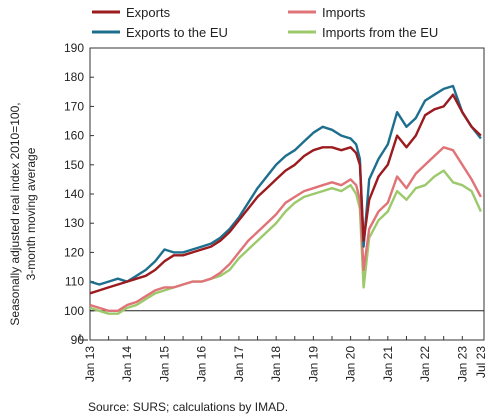  I want to click on legend-label-exports: Exports, so click(148, 12).